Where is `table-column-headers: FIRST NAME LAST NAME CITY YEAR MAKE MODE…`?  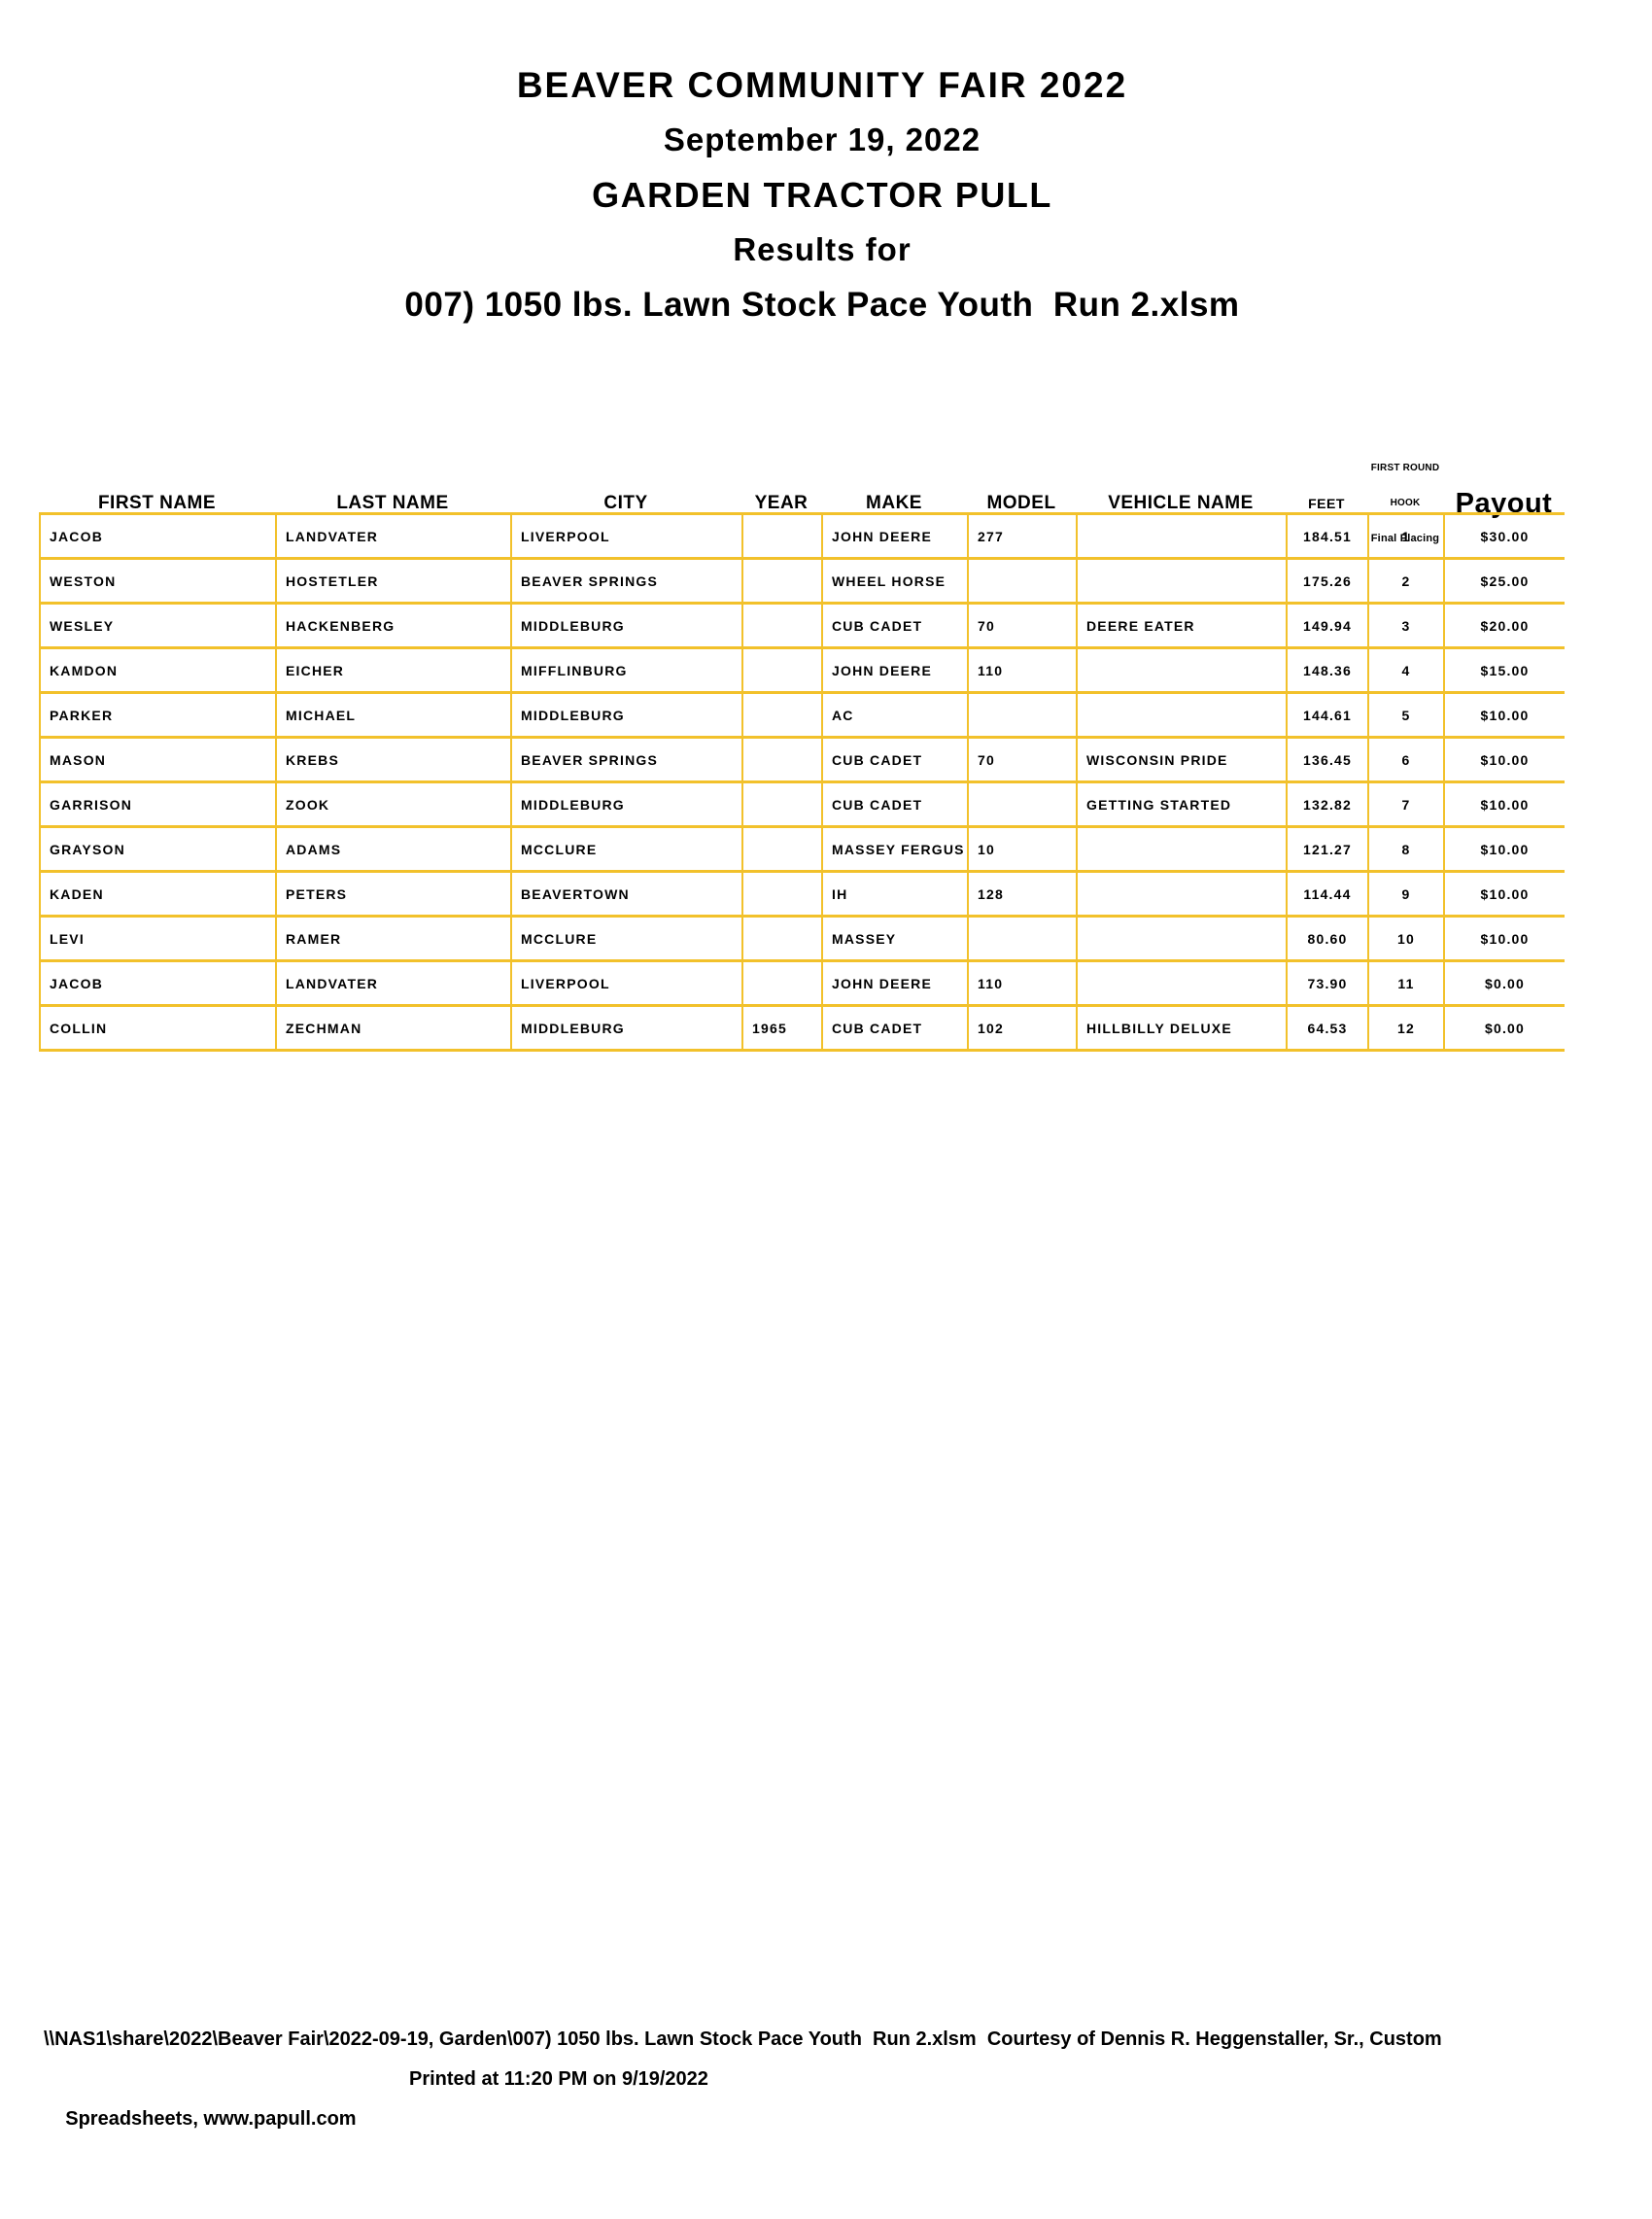
table-column-headers: FIRST NAME LAST NAME CITY YEAR MAKE MODE… is located at coordinates (802, 491).